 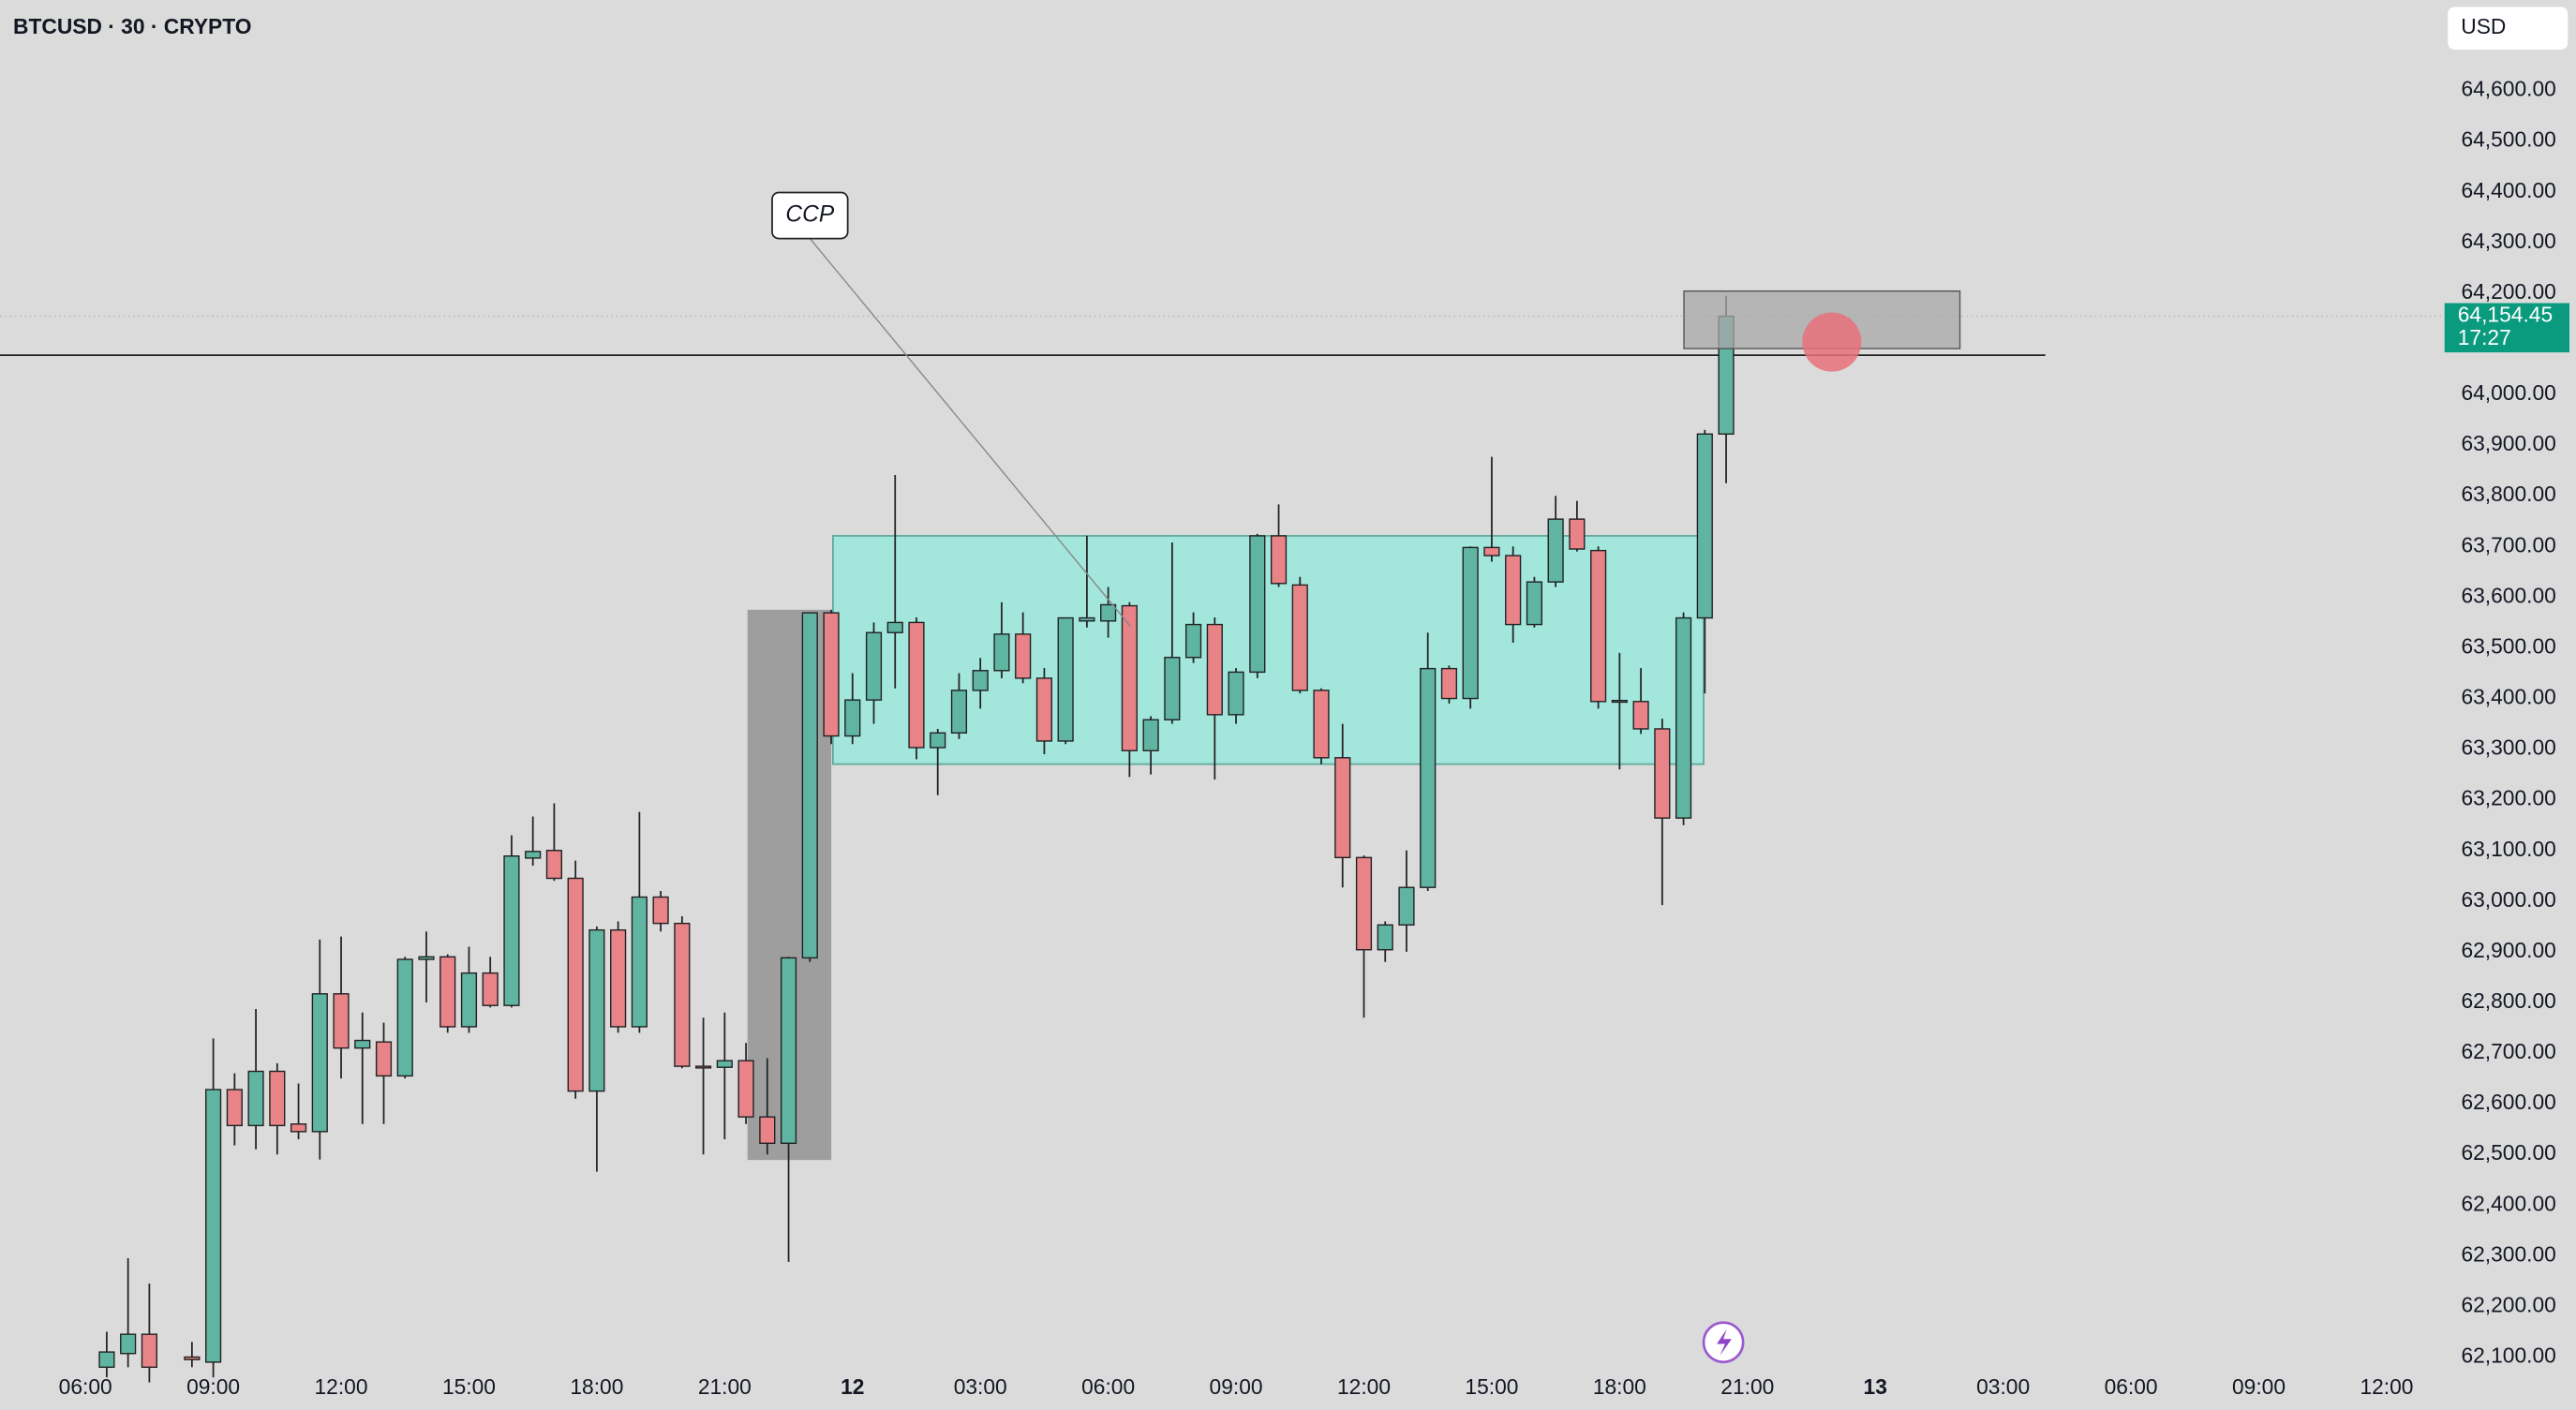 What do you see at coordinates (2508, 544) in the screenshot?
I see `y-tick-label: 63,700.00` at bounding box center [2508, 544].